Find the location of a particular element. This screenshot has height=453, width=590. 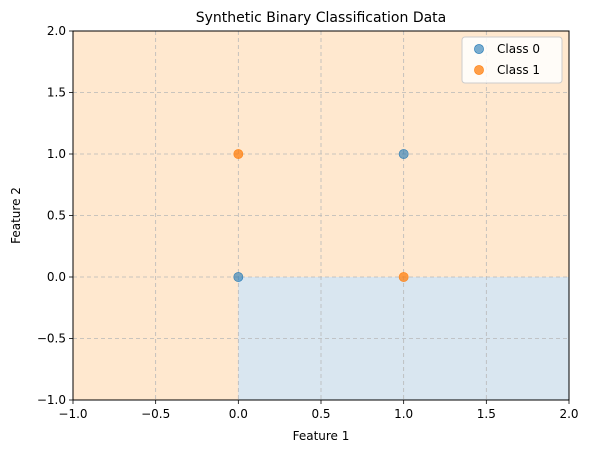

data-points is located at coordinates (321, 215).